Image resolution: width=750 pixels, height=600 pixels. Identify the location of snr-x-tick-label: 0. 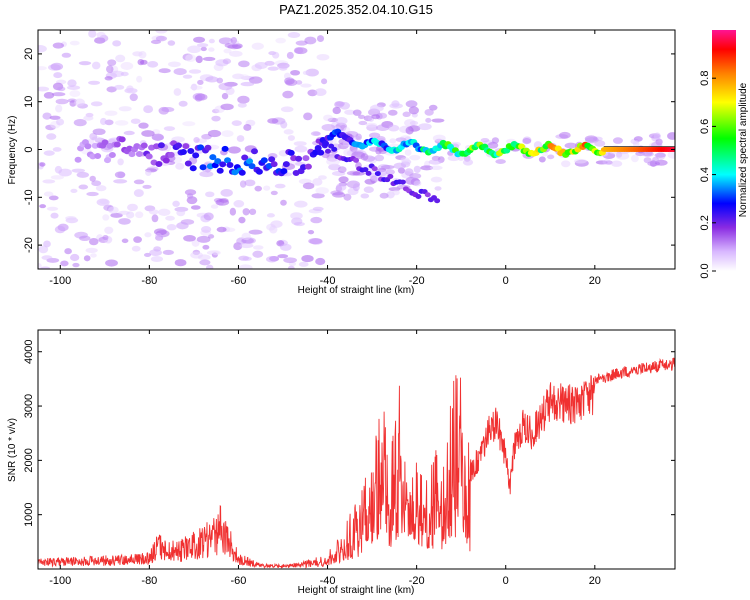
(506, 581).